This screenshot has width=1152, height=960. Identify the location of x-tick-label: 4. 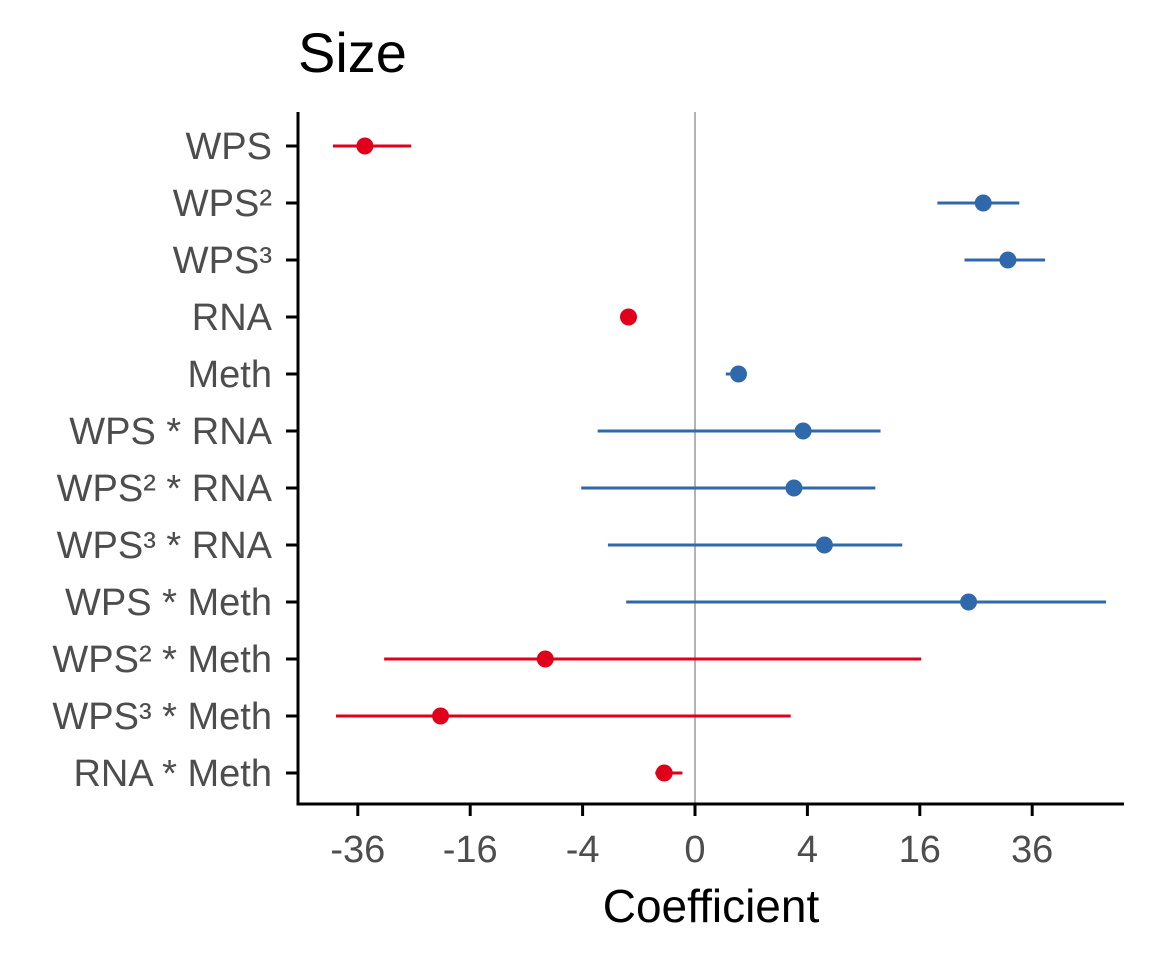
(807, 850).